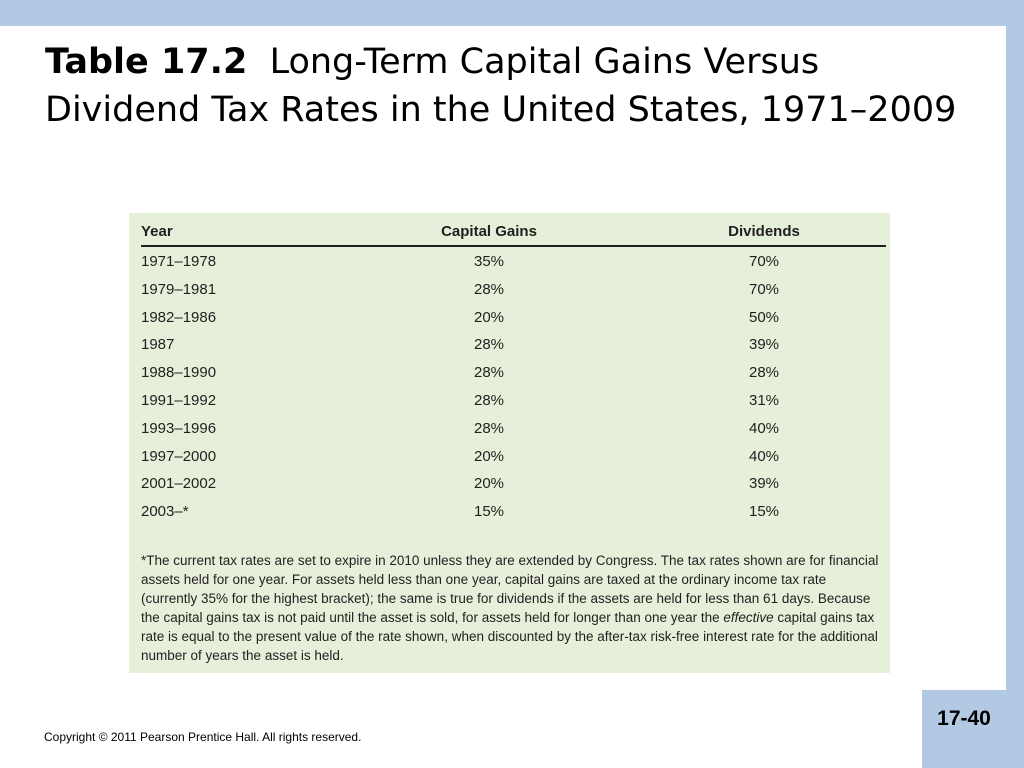 The image size is (1024, 768). Describe the element at coordinates (179, 373) in the screenshot. I see `cell-year: 1988–1990` at that location.